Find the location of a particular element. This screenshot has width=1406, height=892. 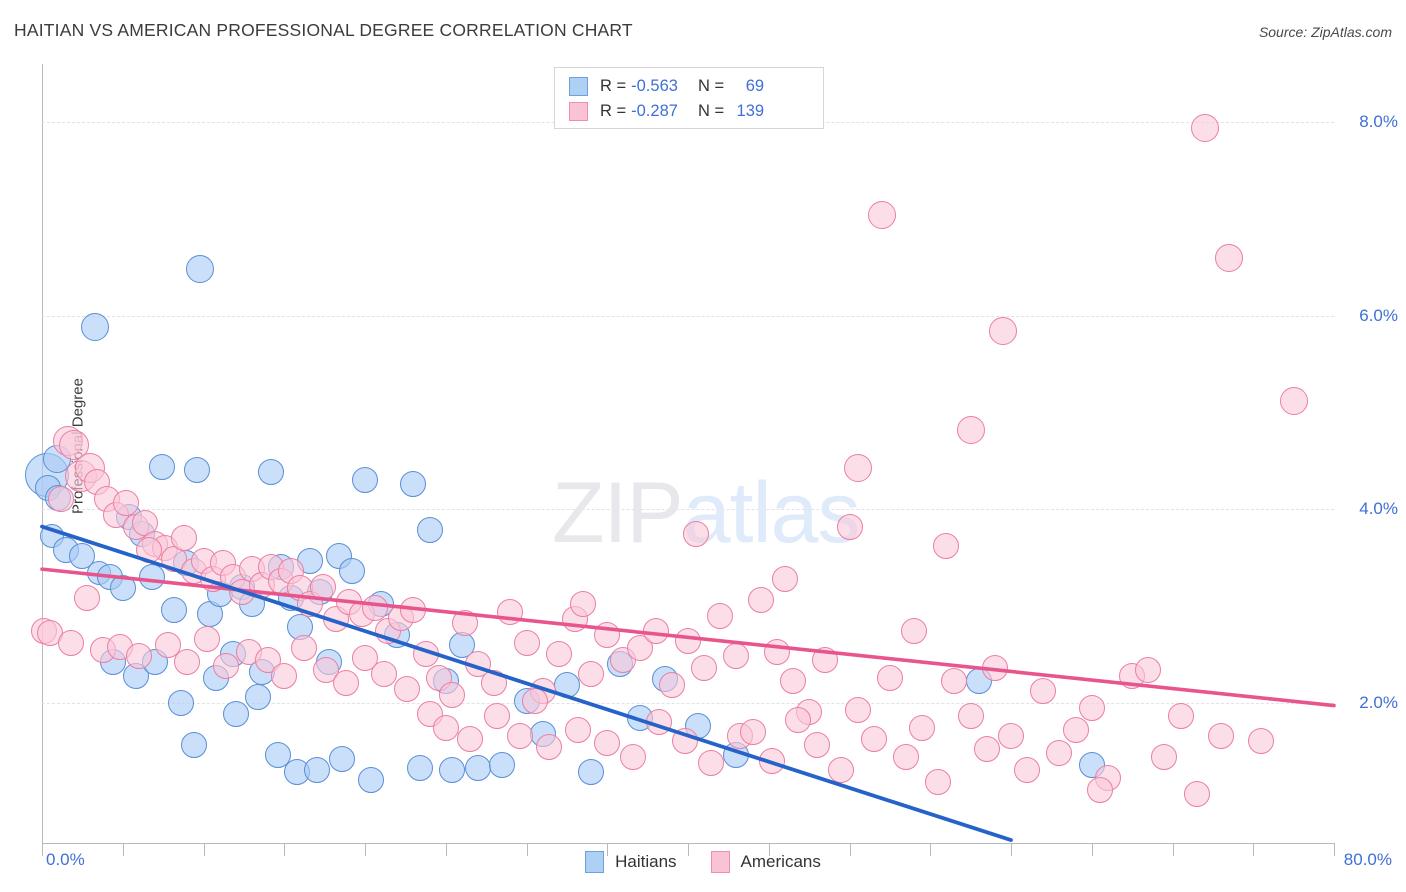

series-legend: Haitians Americans is located at coordinates (703, 862).